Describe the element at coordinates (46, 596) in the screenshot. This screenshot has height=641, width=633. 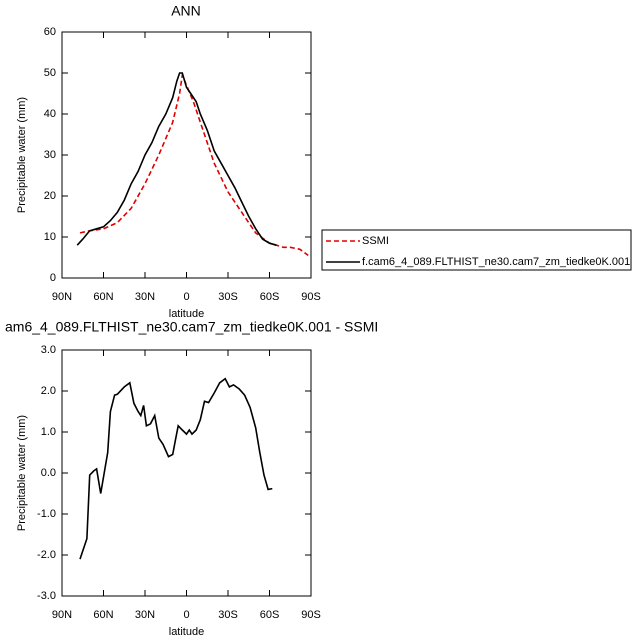
I see `y-tick-label: -3.0` at that location.